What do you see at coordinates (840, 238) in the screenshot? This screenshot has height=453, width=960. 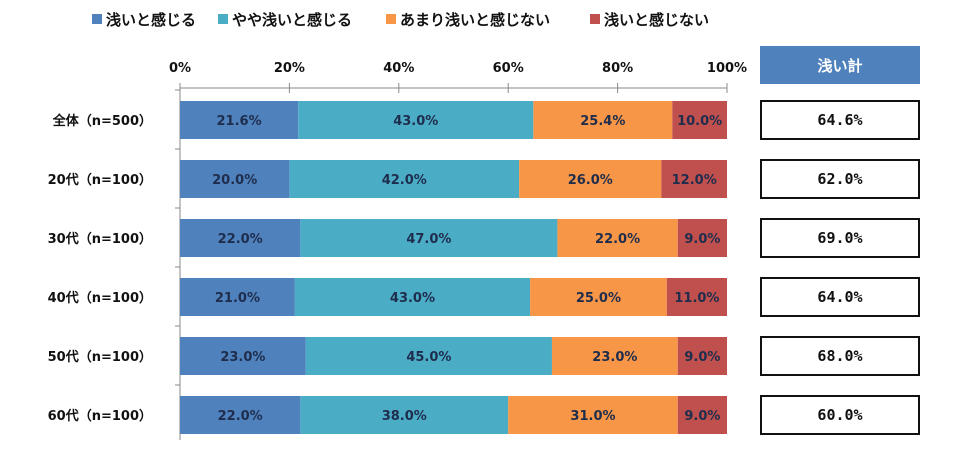 I see `total-value: 69.0%` at bounding box center [840, 238].